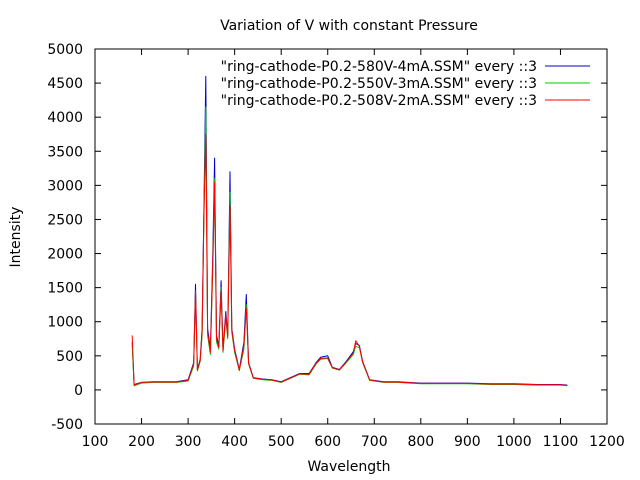  I want to click on y-tick-label: -500, so click(67, 425).